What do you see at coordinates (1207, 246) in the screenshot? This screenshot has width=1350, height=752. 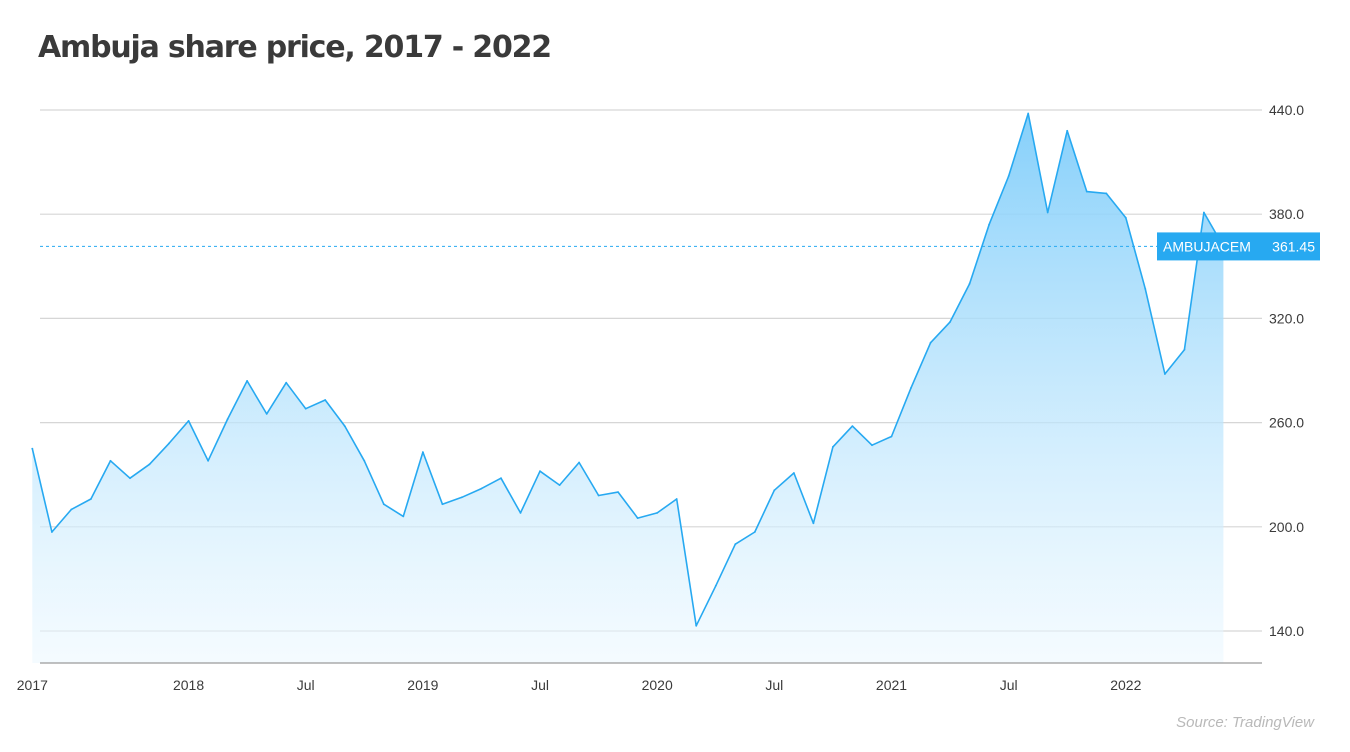 I see `last-price-symbol: AMBUJACEM` at bounding box center [1207, 246].